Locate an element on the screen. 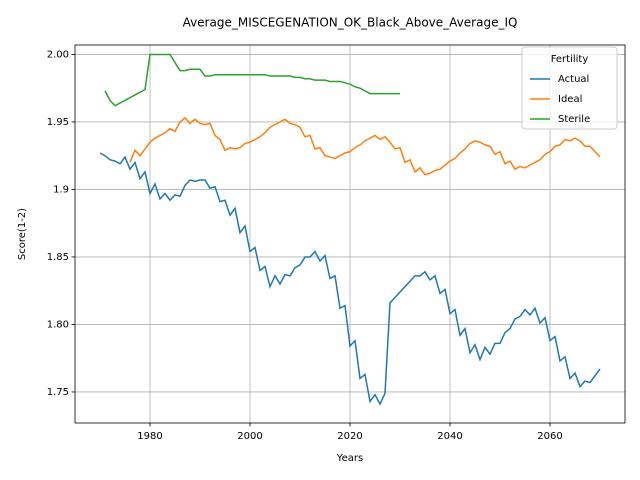 This screenshot has width=640, height=480. y-tick-label: 1.80 is located at coordinates (58, 324).